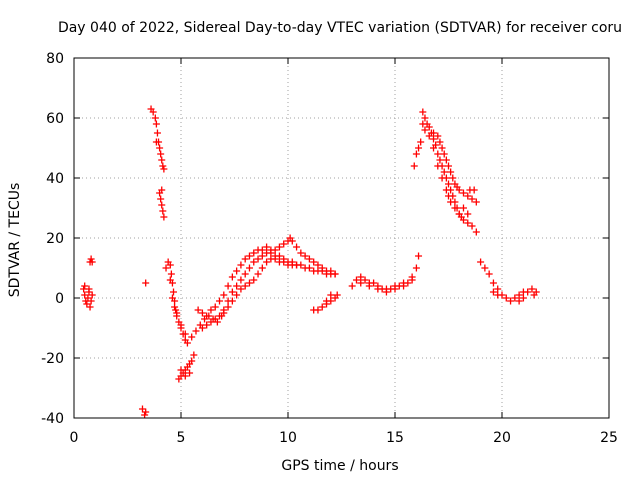 The height and width of the screenshot is (480, 640). I want to click on y-tick-label: 60, so click(55, 119).